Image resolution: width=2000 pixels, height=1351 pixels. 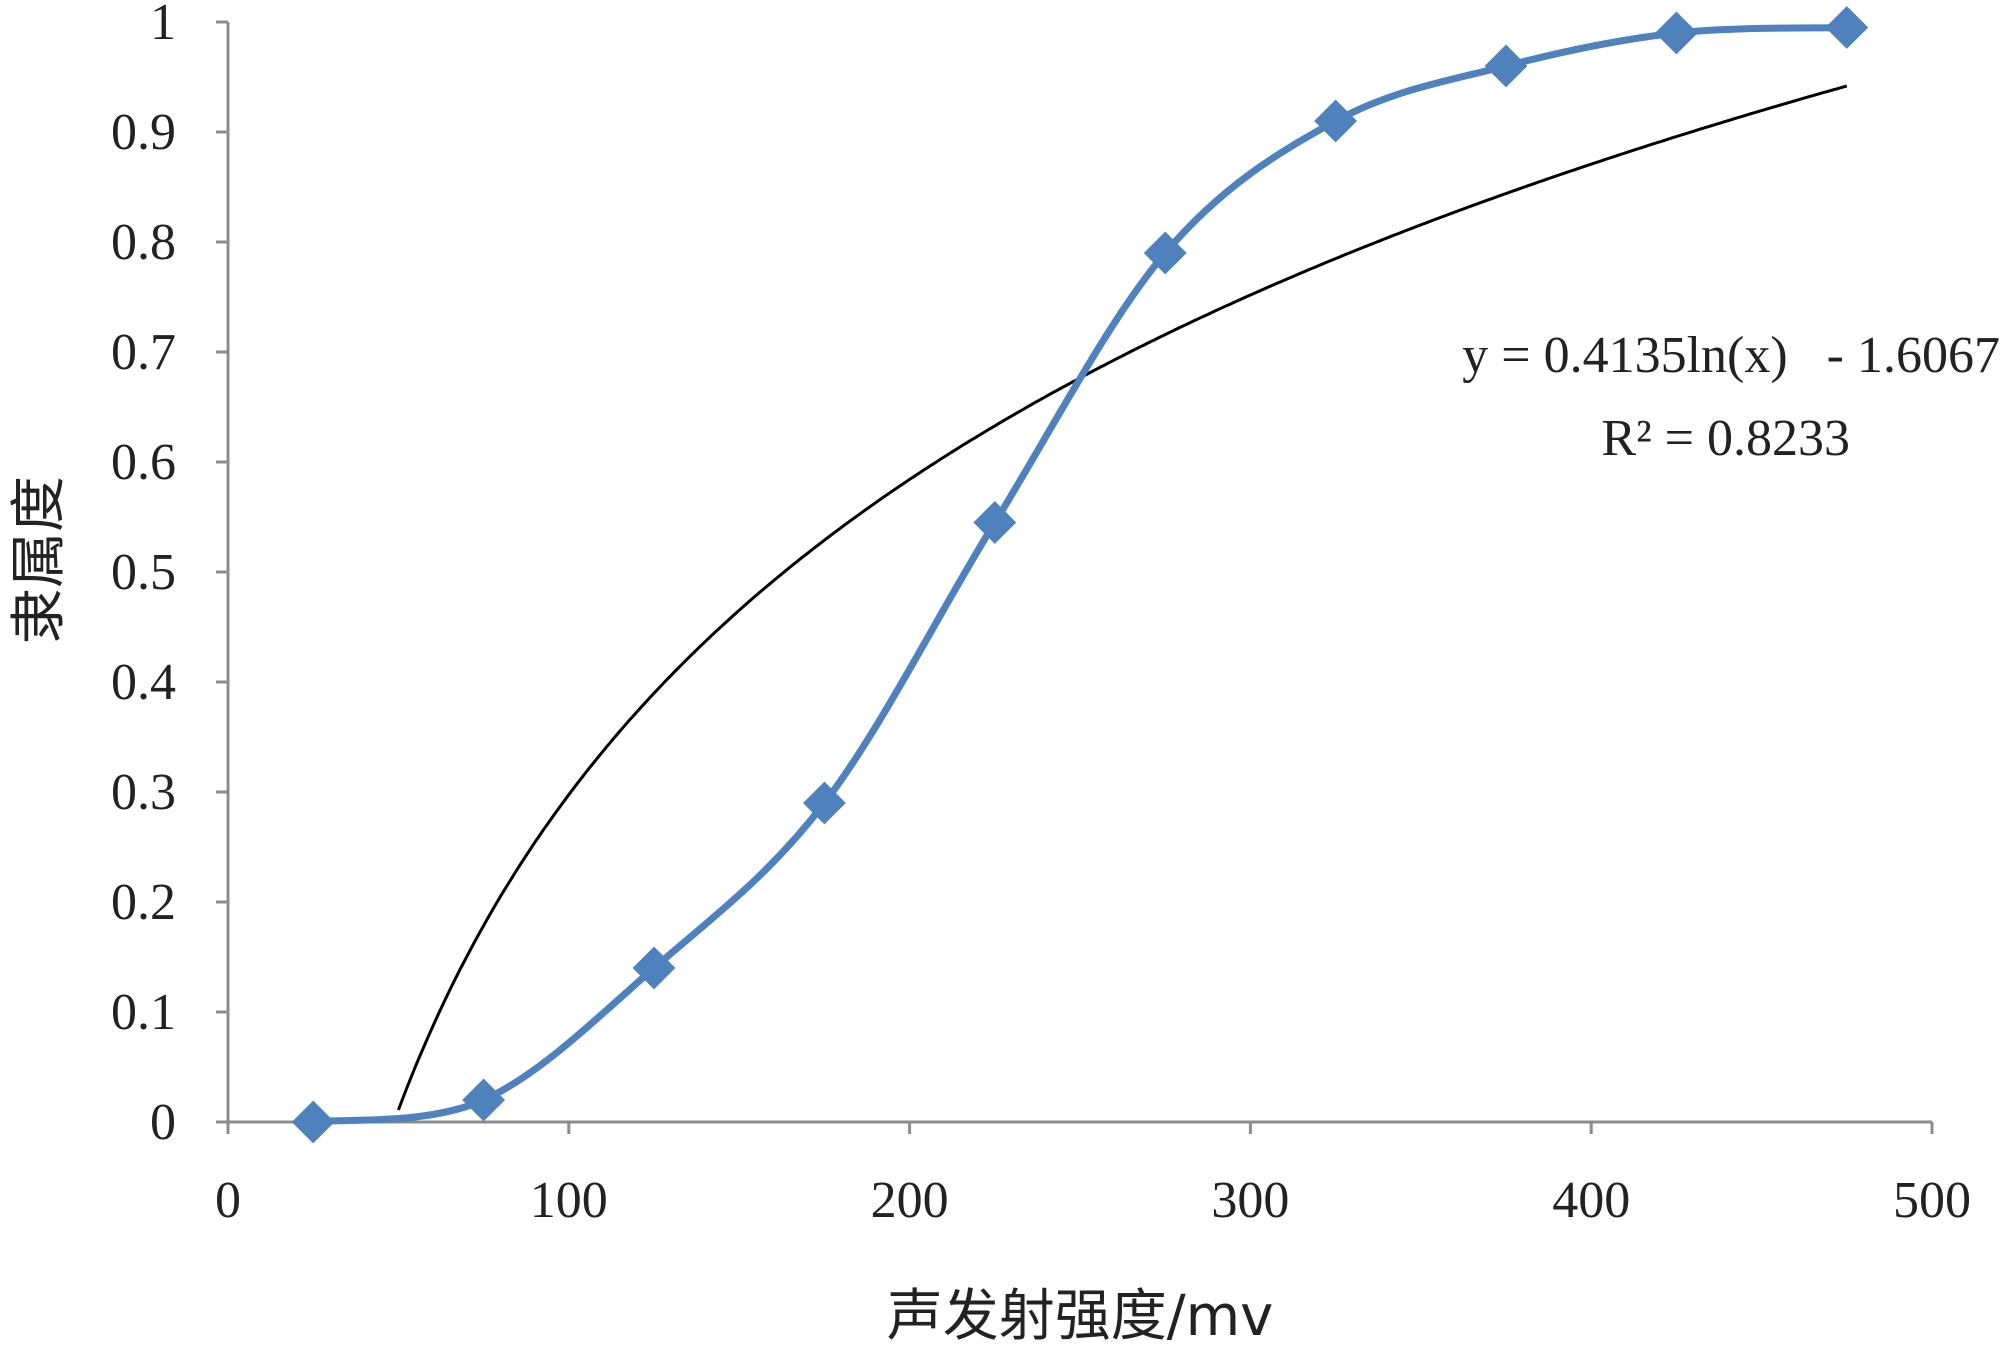 What do you see at coordinates (143, 352) in the screenshot?
I see `y-tick-label: 0.7` at bounding box center [143, 352].